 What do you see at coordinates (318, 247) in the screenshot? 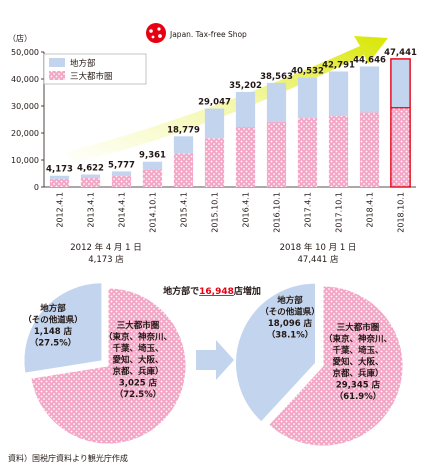
I see `pie-2018-title: 2018 年 10 月 1 日` at bounding box center [318, 247].